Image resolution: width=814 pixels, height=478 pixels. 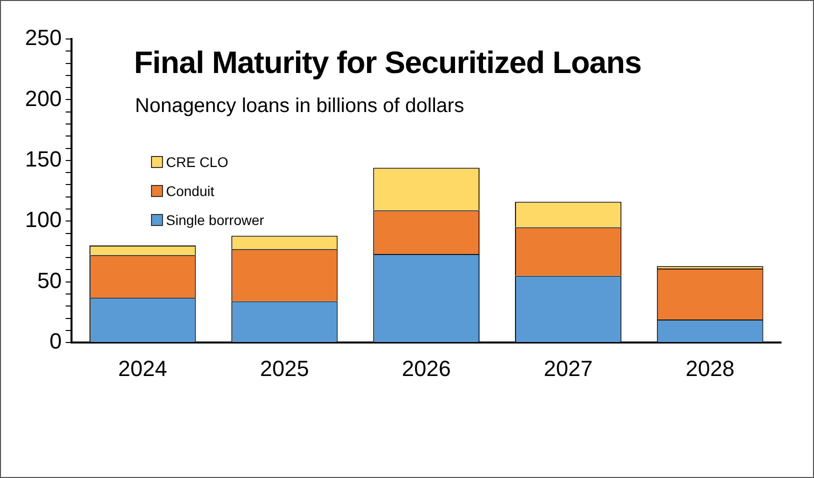 I want to click on x-tick-label: 2028, so click(x=710, y=368).